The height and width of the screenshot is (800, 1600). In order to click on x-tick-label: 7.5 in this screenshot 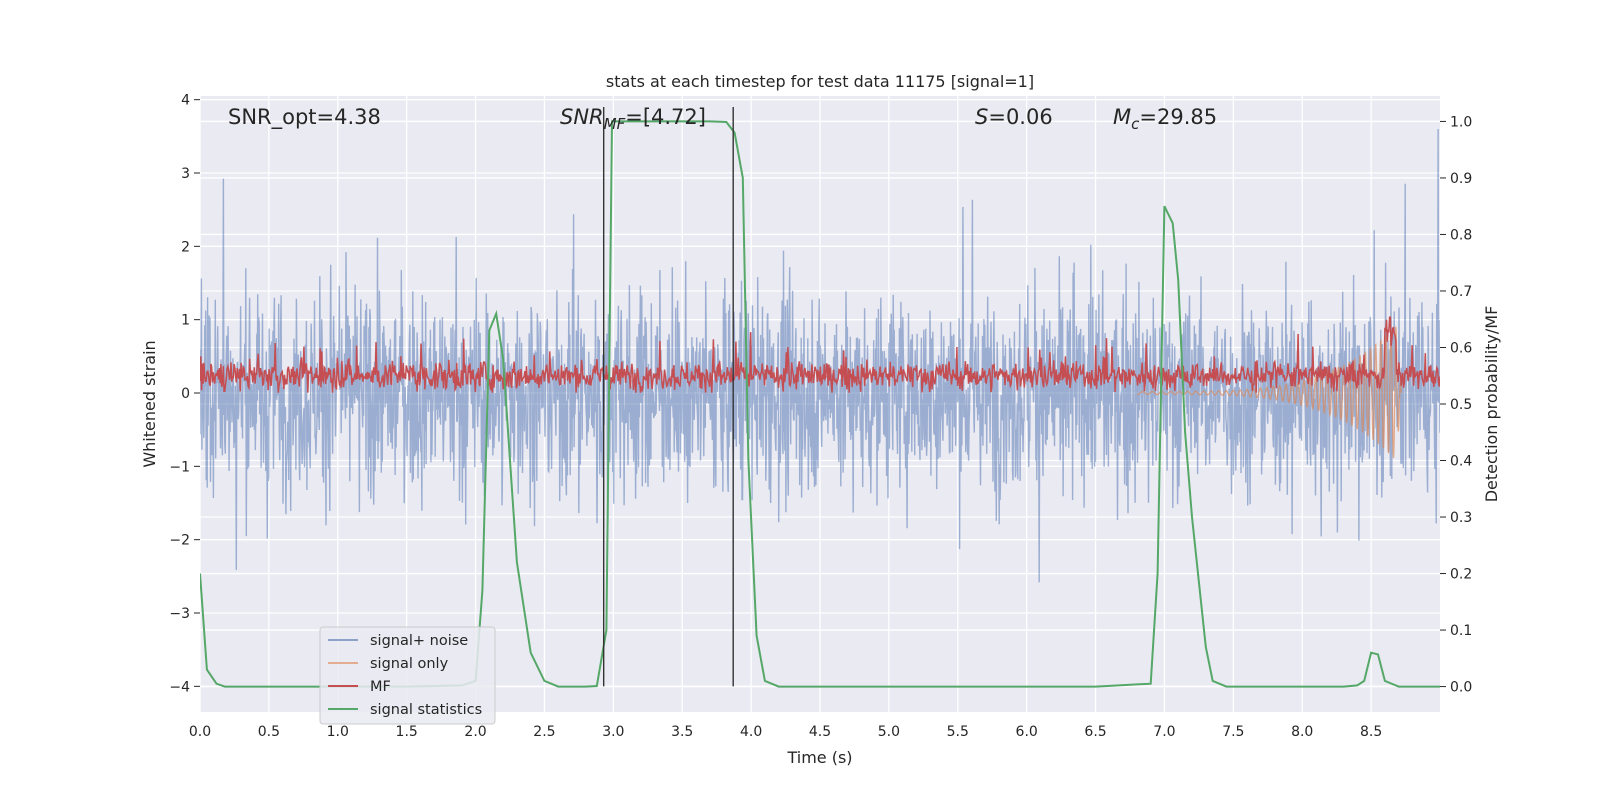, I will do `click(1233, 732)`.